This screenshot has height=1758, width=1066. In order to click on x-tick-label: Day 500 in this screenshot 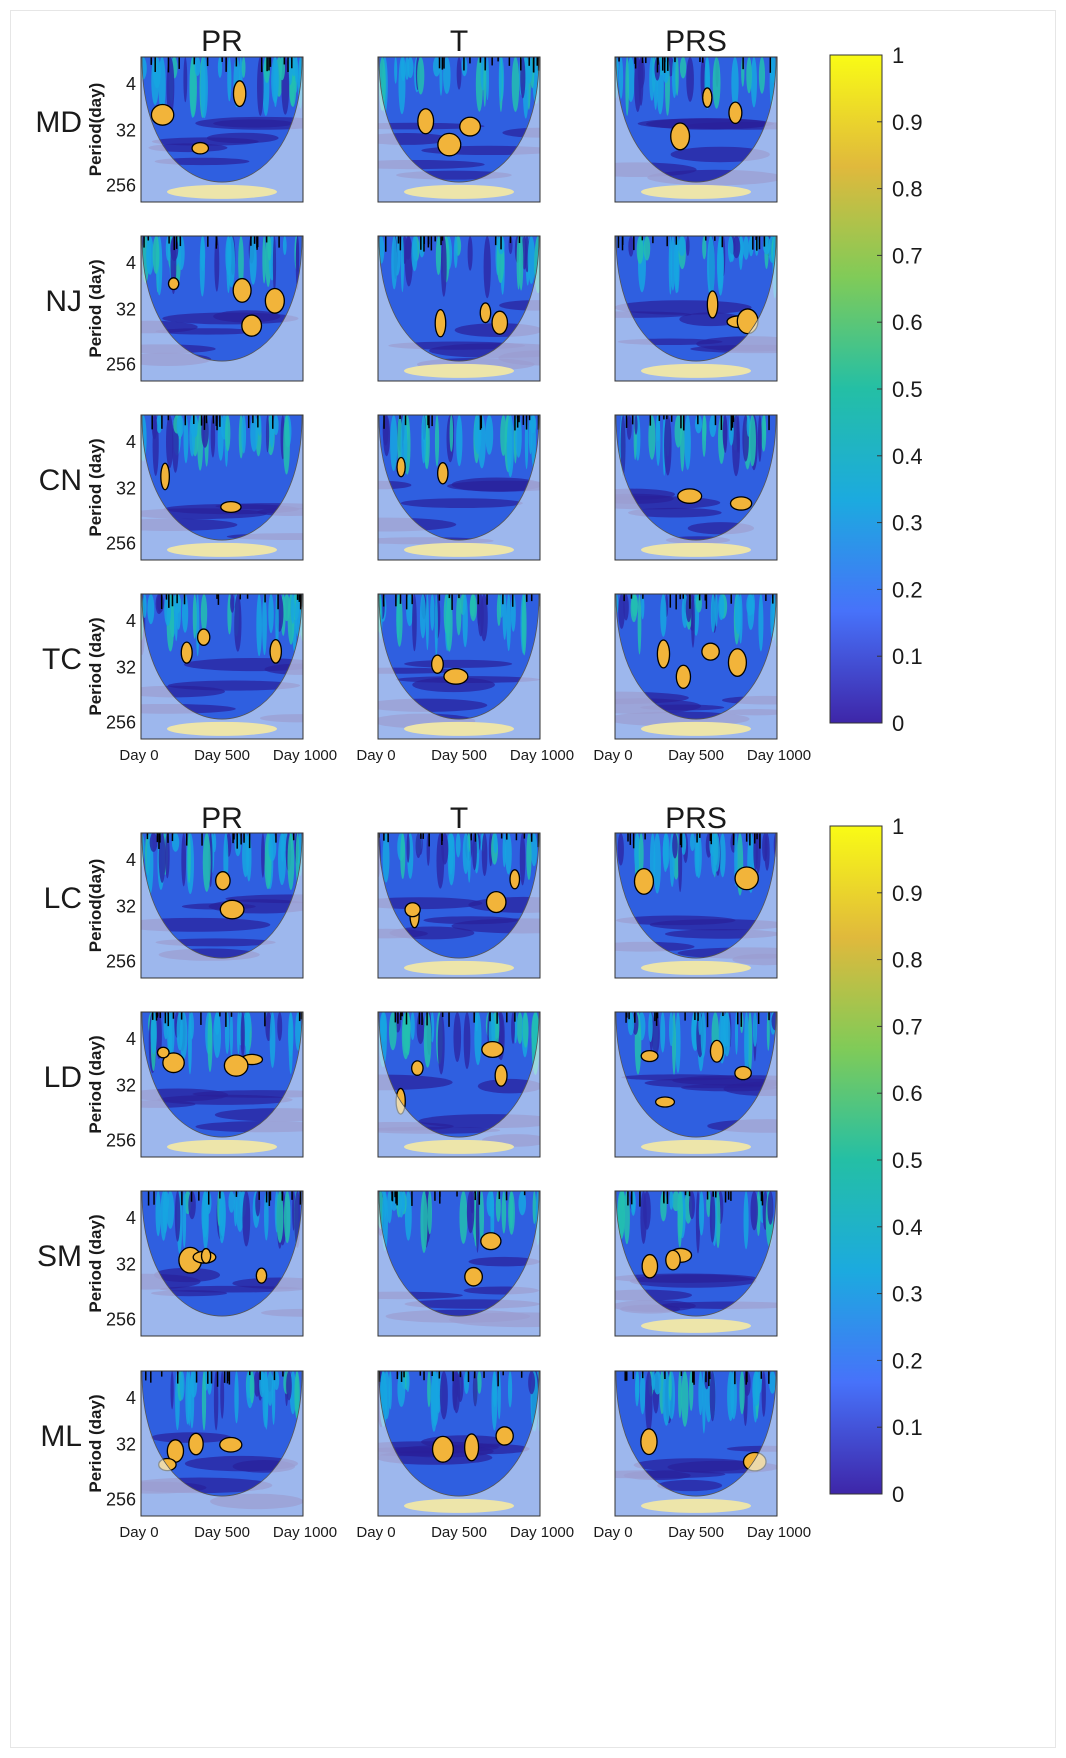, I will do `click(696, 755)`.